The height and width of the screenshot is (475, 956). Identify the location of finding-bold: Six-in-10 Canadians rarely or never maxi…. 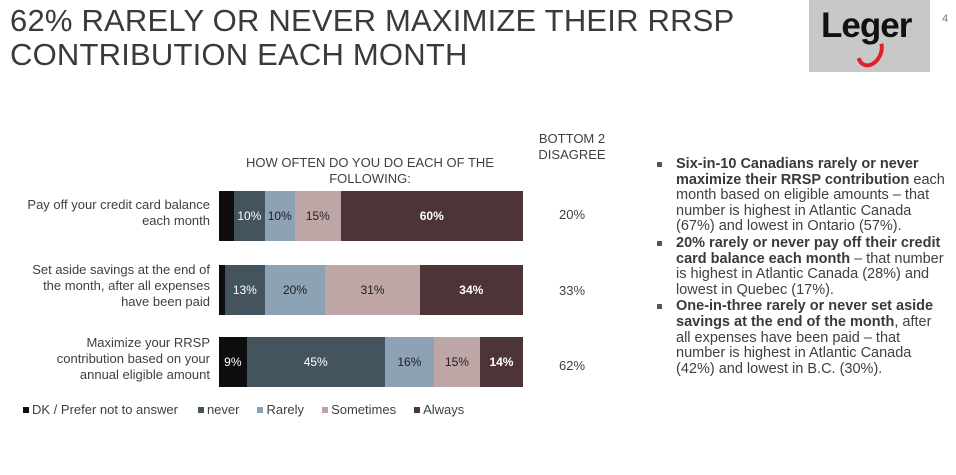
(797, 172).